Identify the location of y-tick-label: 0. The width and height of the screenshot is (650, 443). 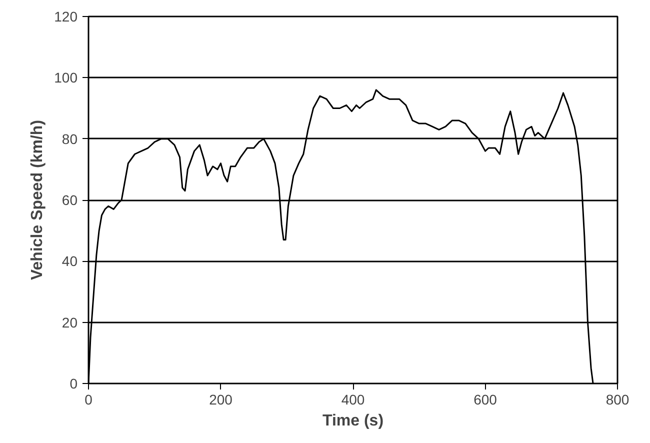
(74, 384).